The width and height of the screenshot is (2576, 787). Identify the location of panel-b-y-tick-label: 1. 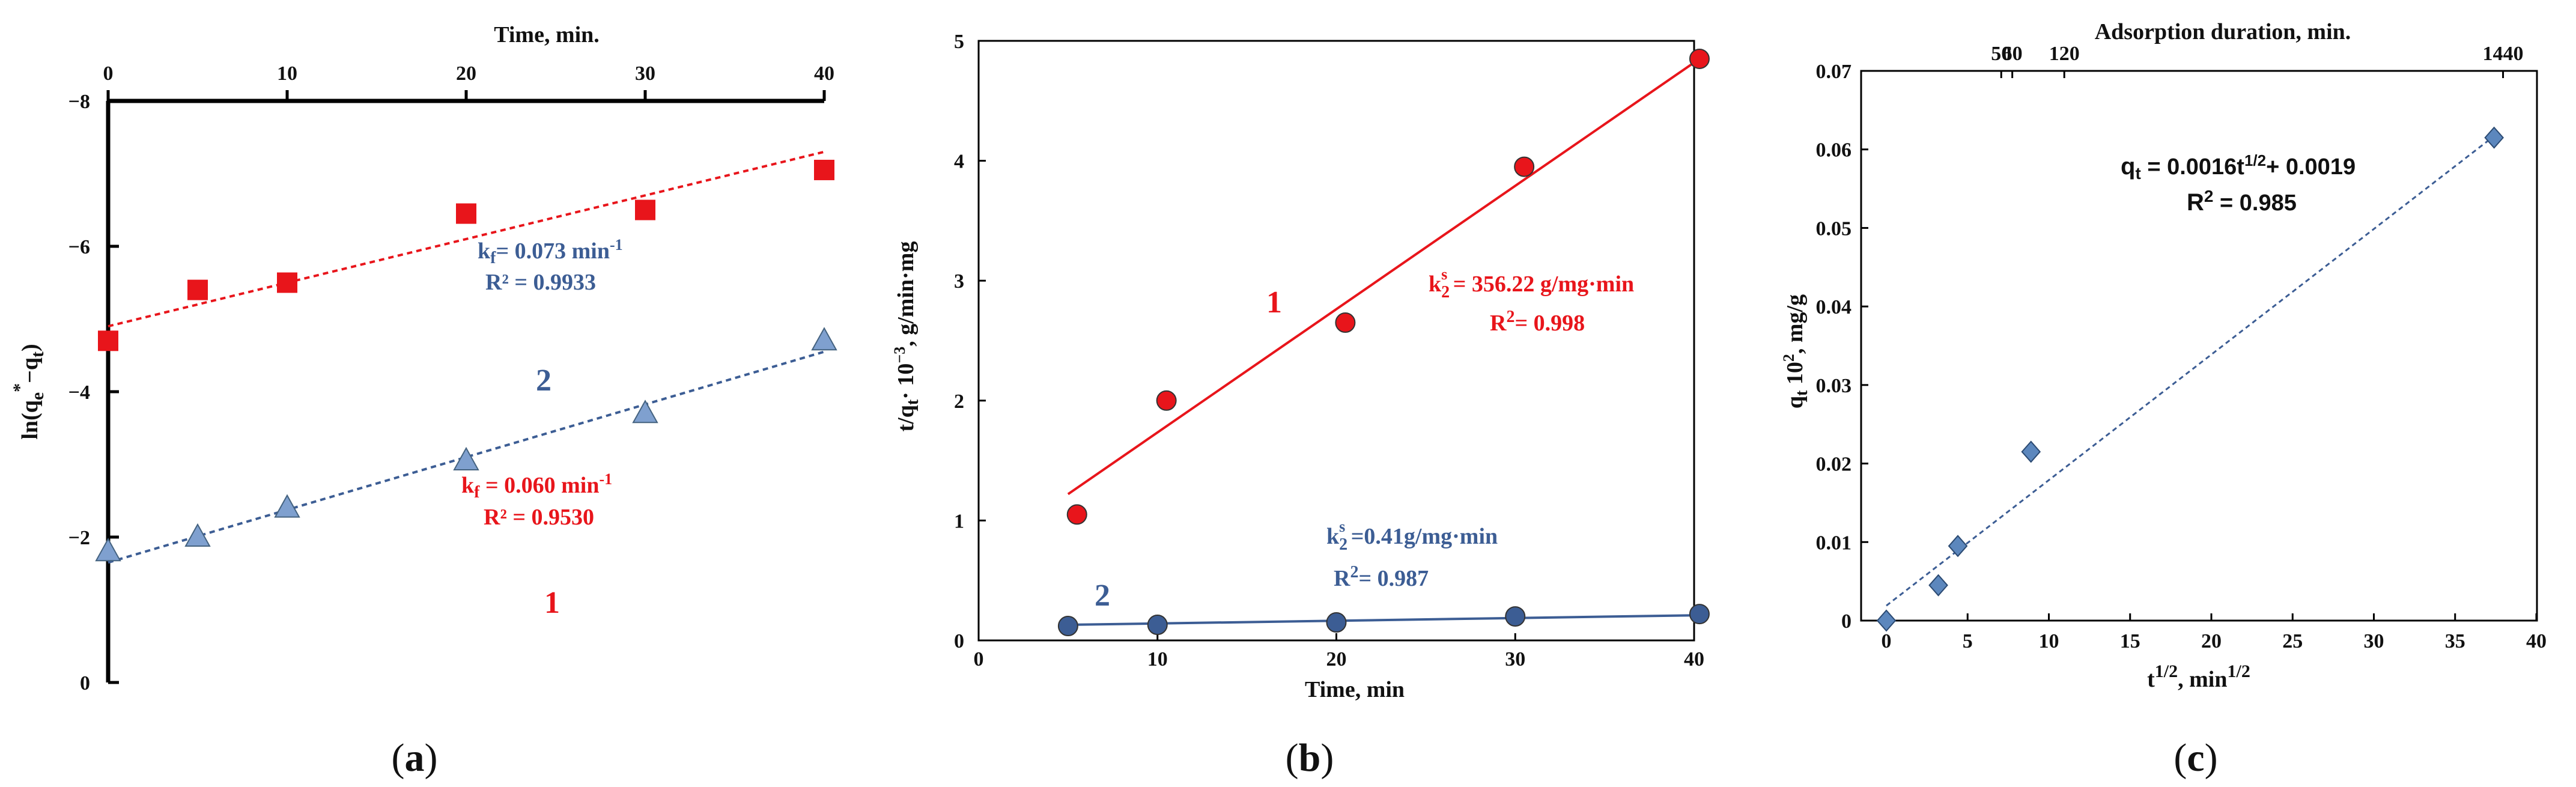
(959, 521).